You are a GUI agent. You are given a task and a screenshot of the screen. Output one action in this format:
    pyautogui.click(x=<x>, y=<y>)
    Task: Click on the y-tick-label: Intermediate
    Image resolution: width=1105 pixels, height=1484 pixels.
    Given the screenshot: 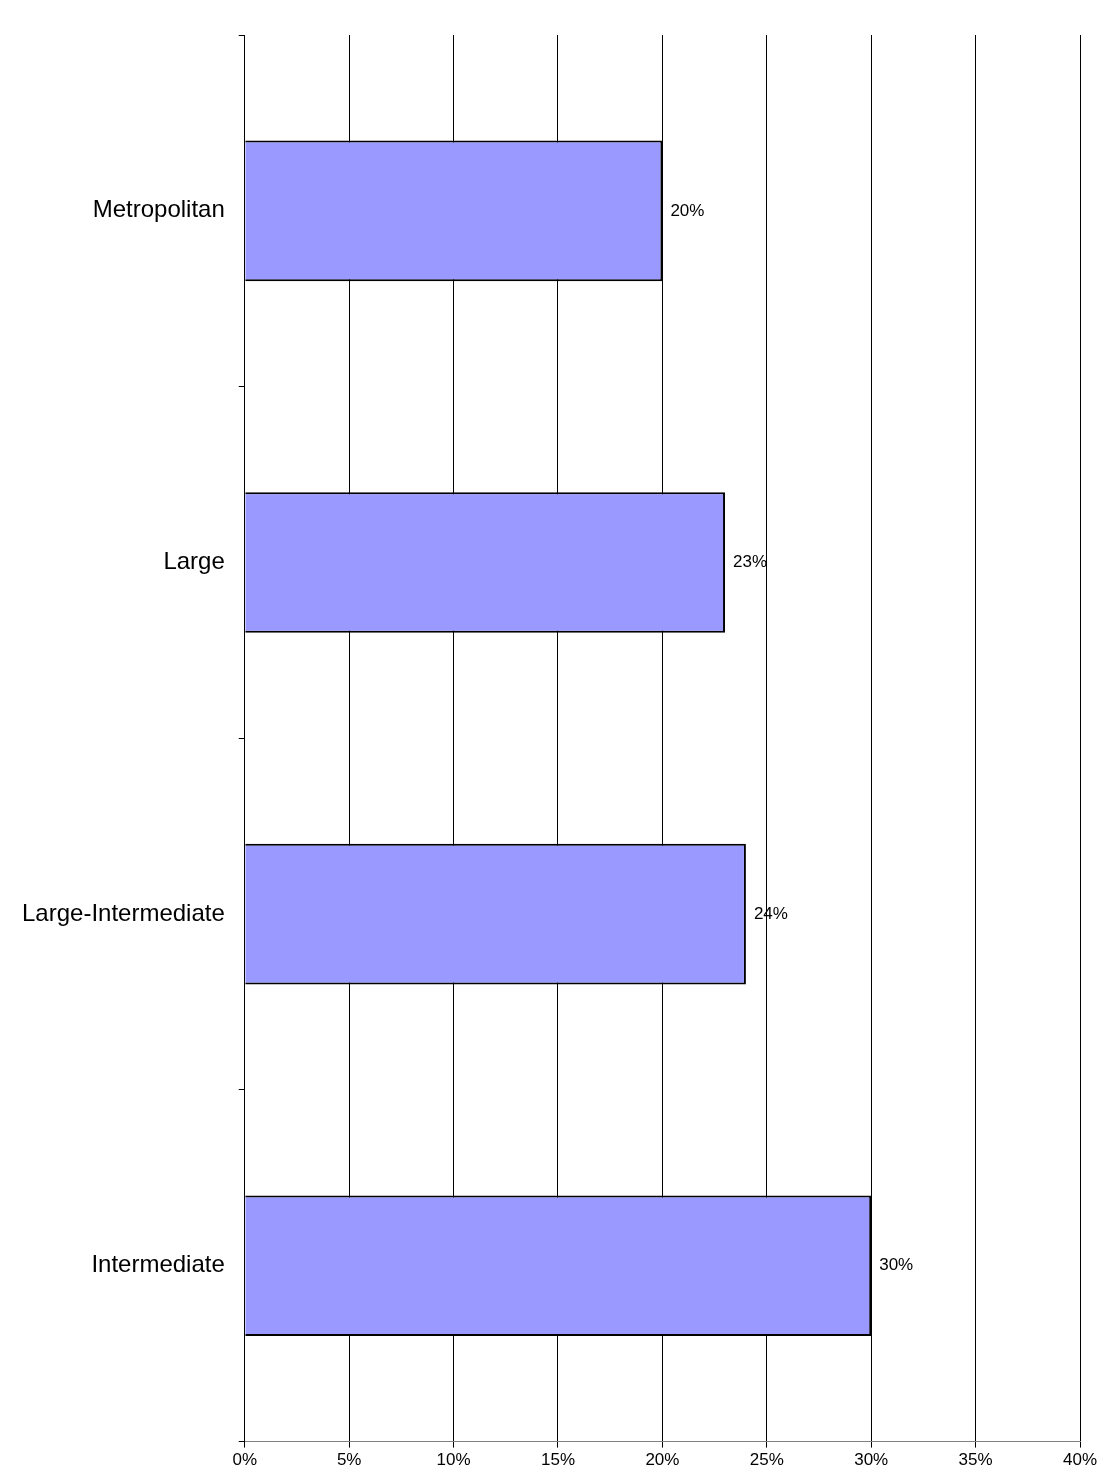 What is the action you would take?
    pyautogui.click(x=158, y=1264)
    